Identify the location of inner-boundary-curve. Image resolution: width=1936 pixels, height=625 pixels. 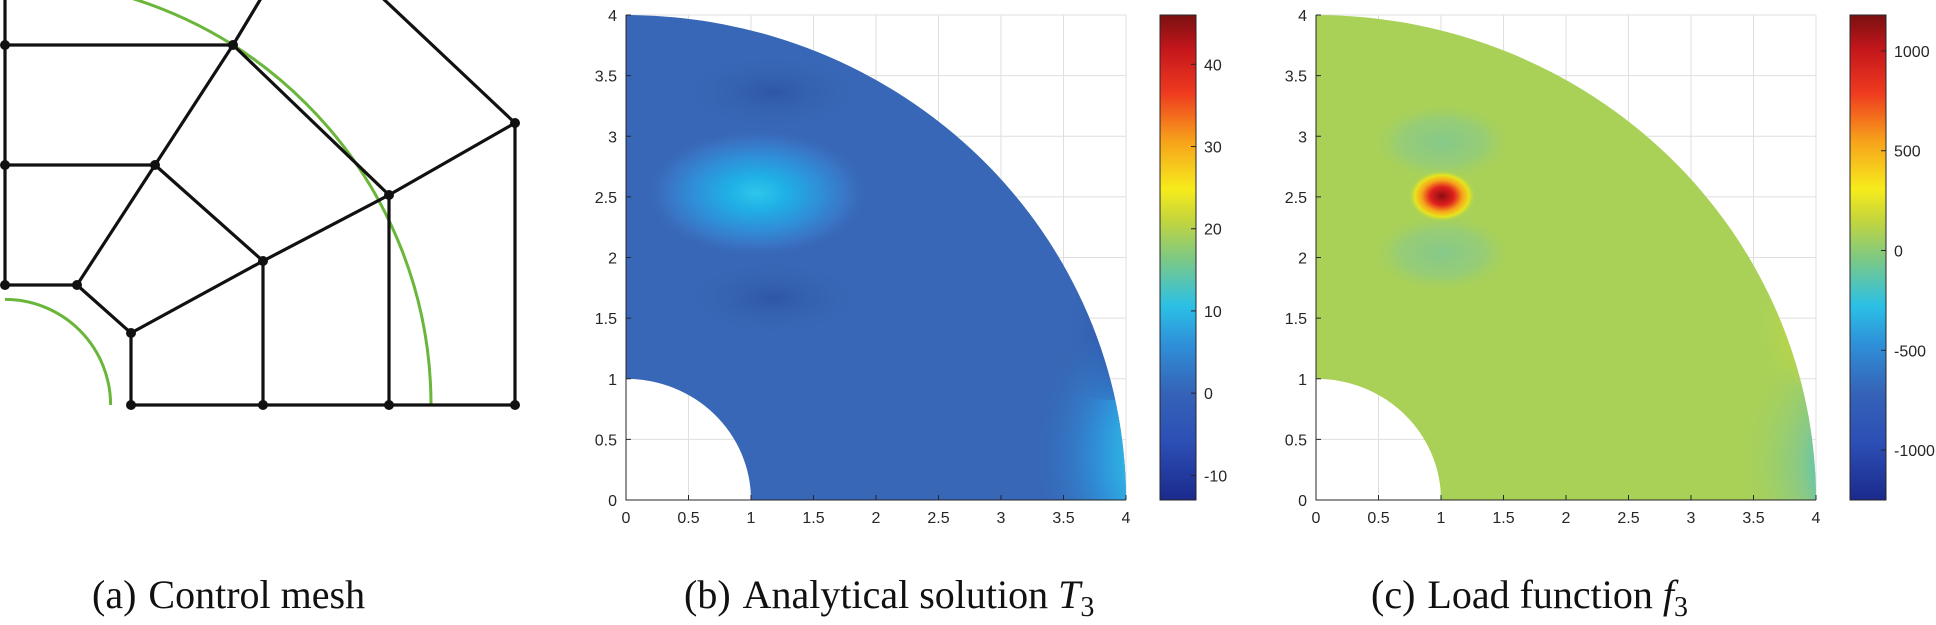
(58, 351).